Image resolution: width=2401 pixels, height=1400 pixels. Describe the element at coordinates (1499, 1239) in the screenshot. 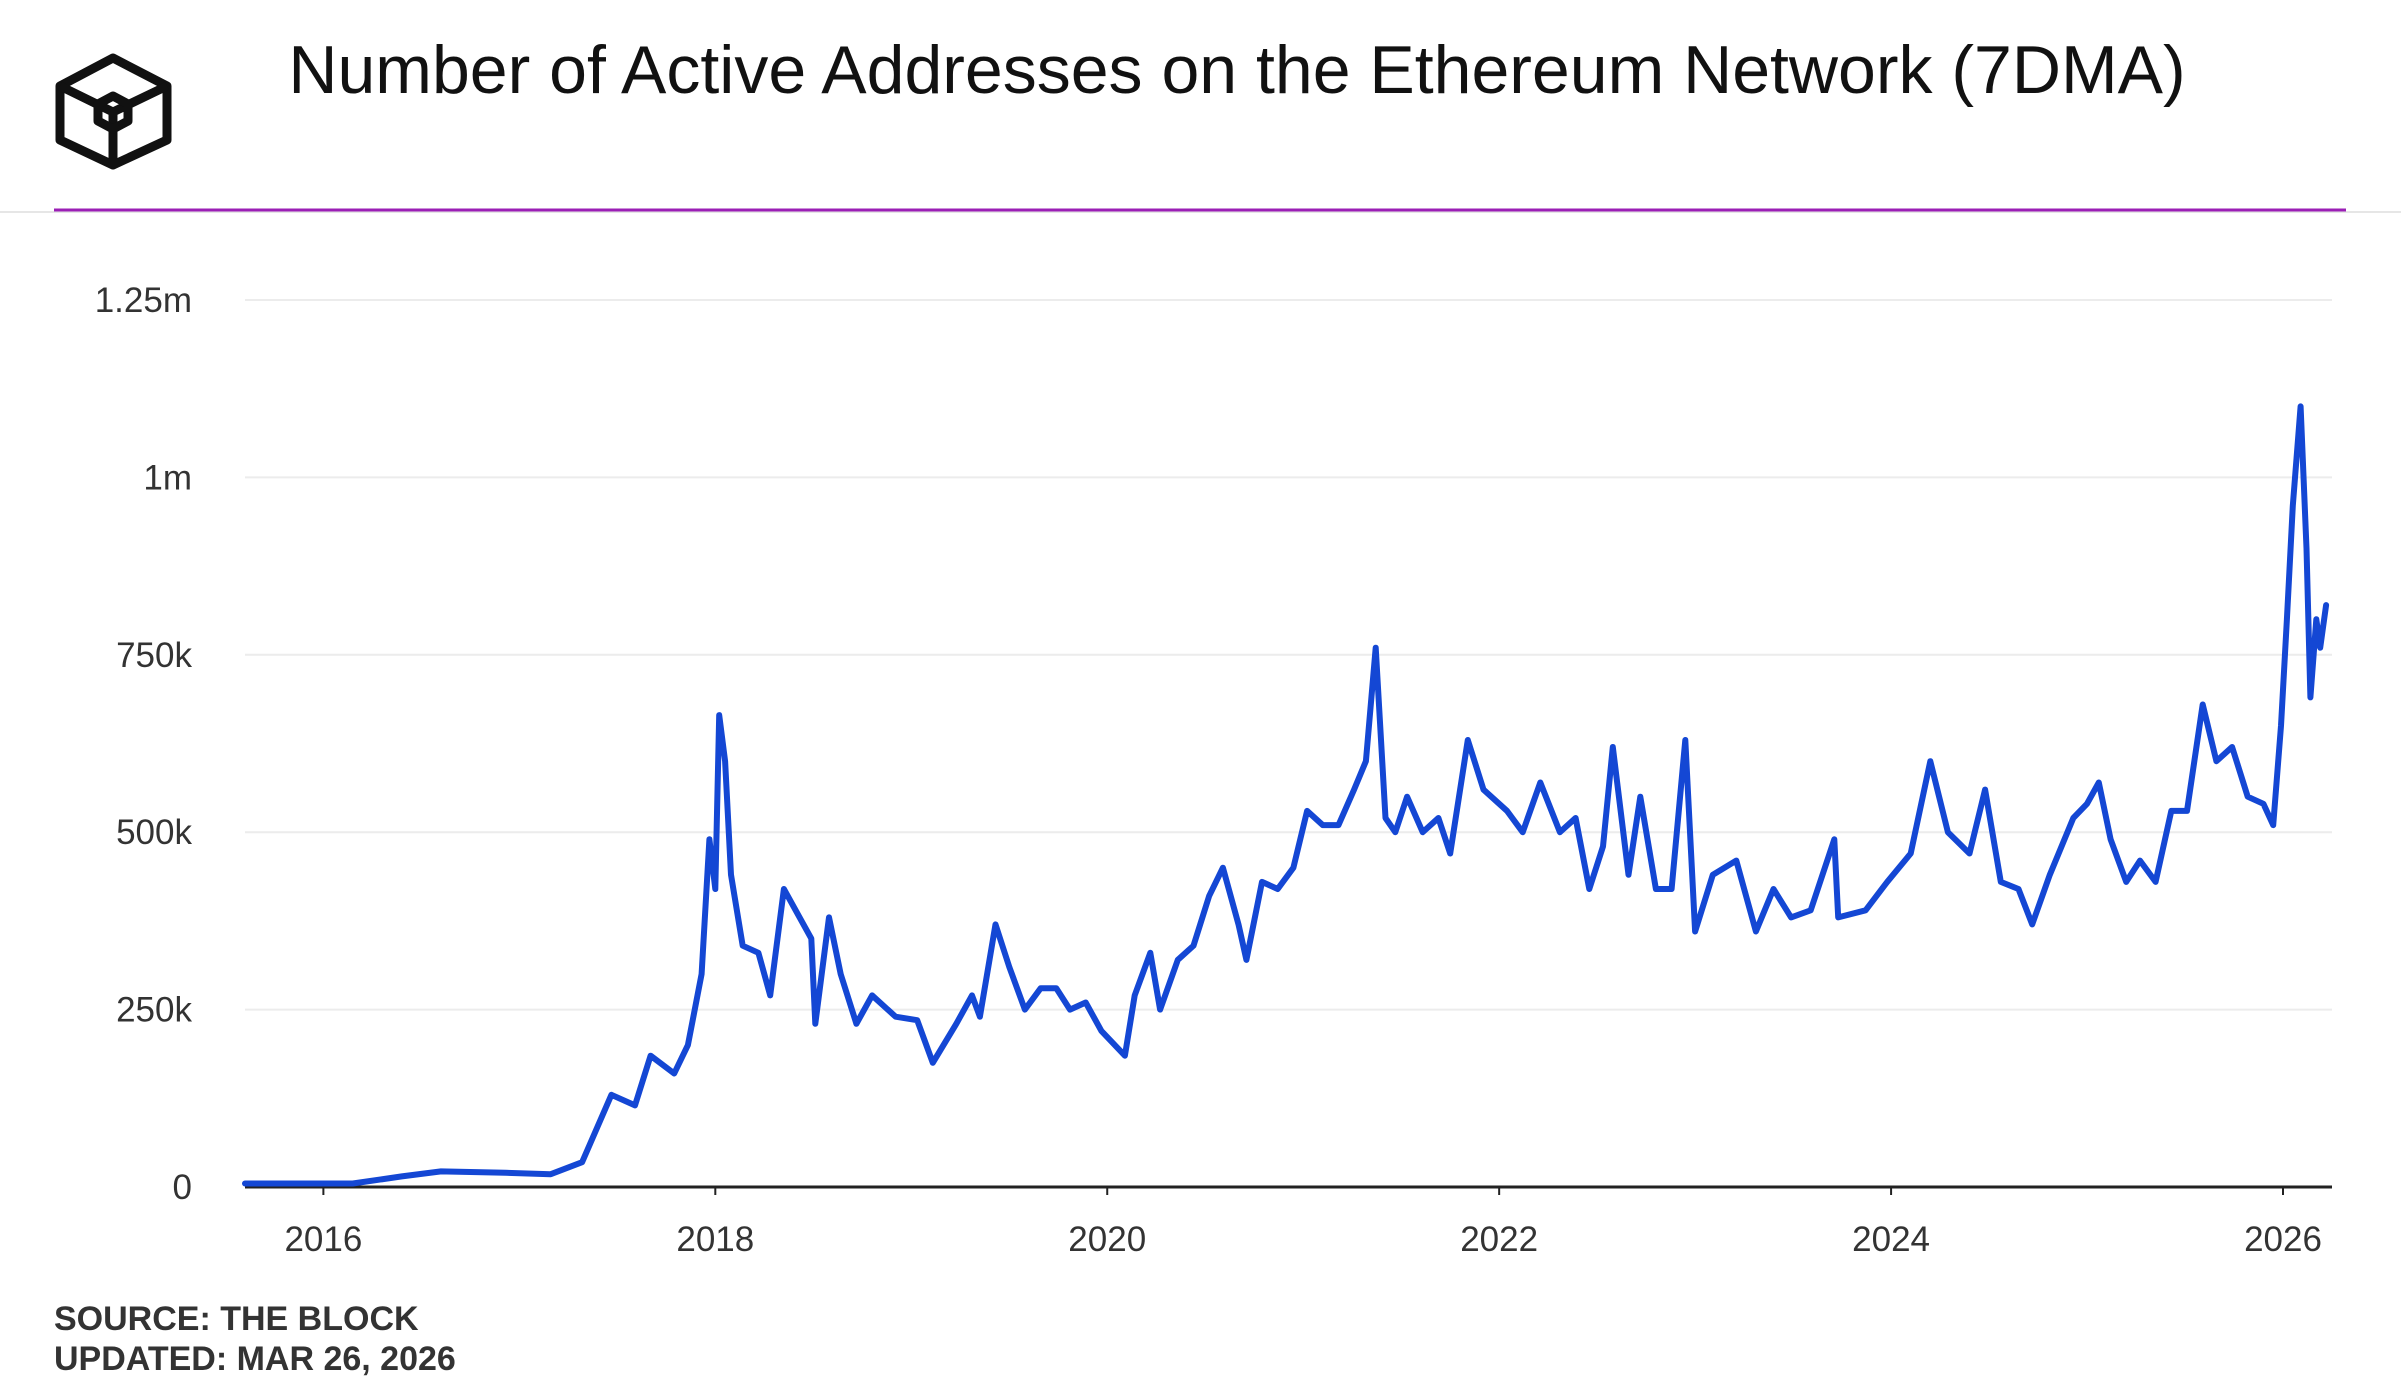

I see `x-tick-label: 2022` at that location.